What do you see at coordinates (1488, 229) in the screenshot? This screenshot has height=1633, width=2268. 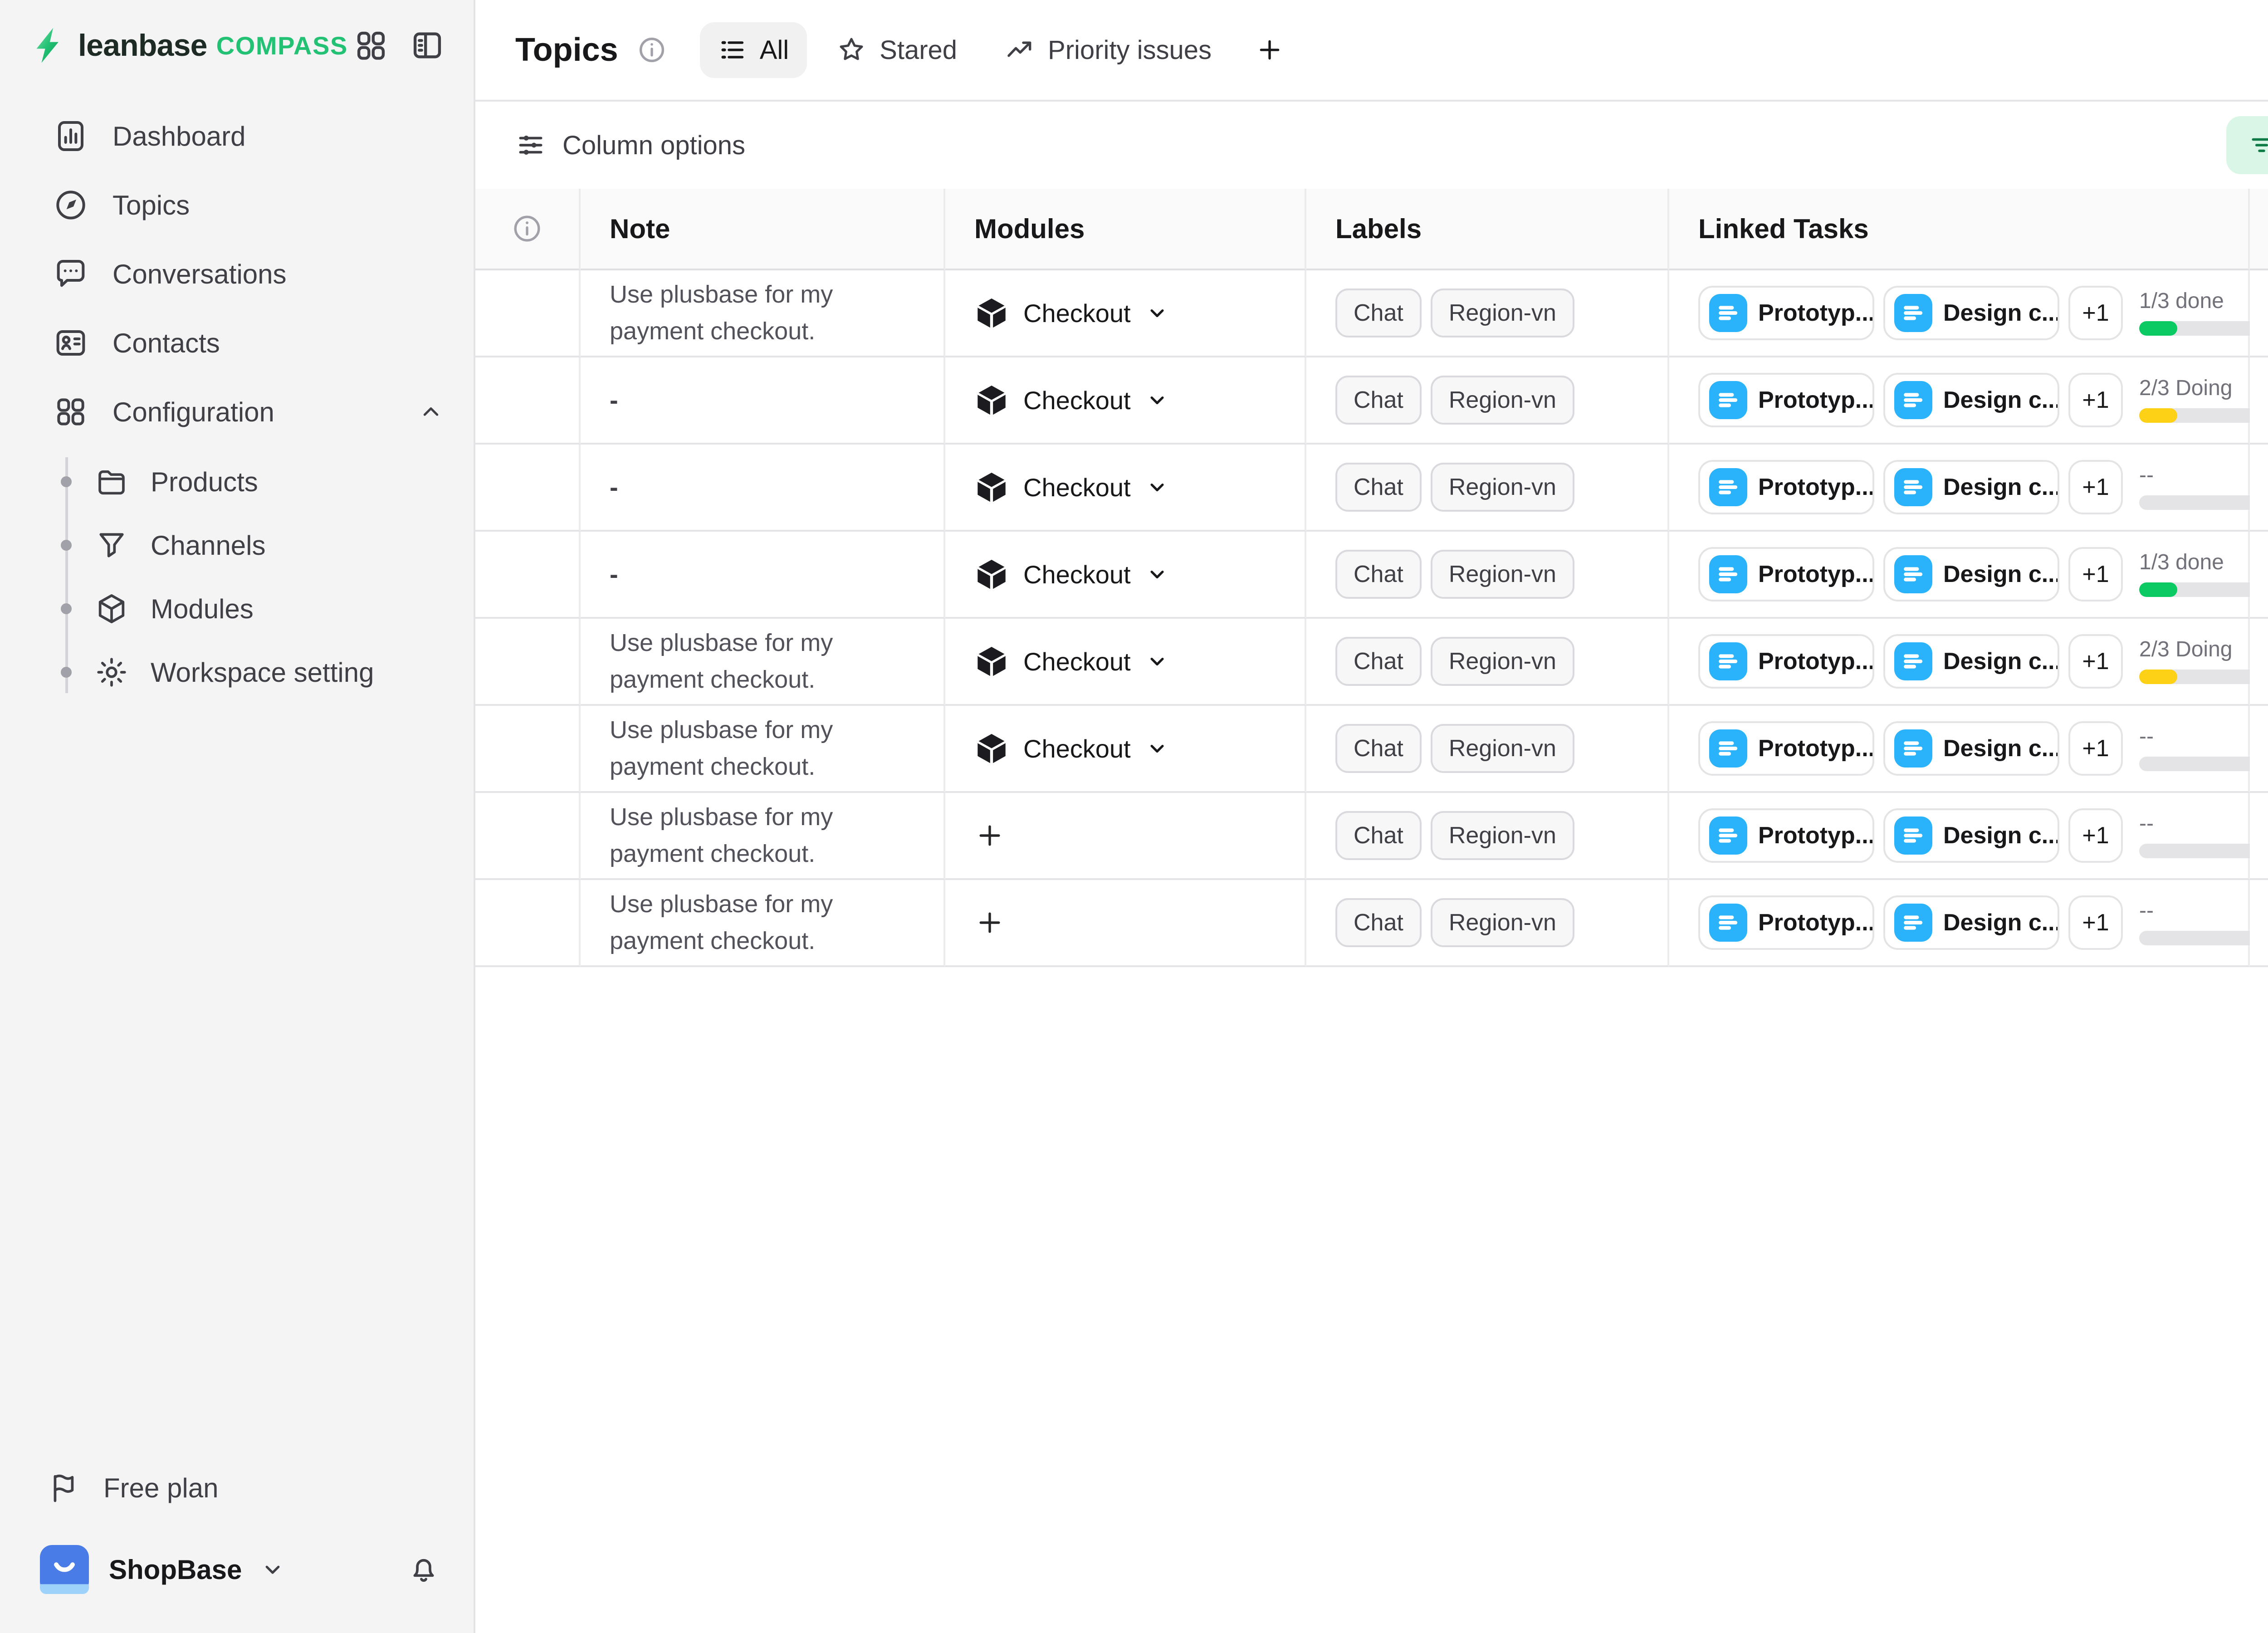 I see `column-header-labels: Labels` at bounding box center [1488, 229].